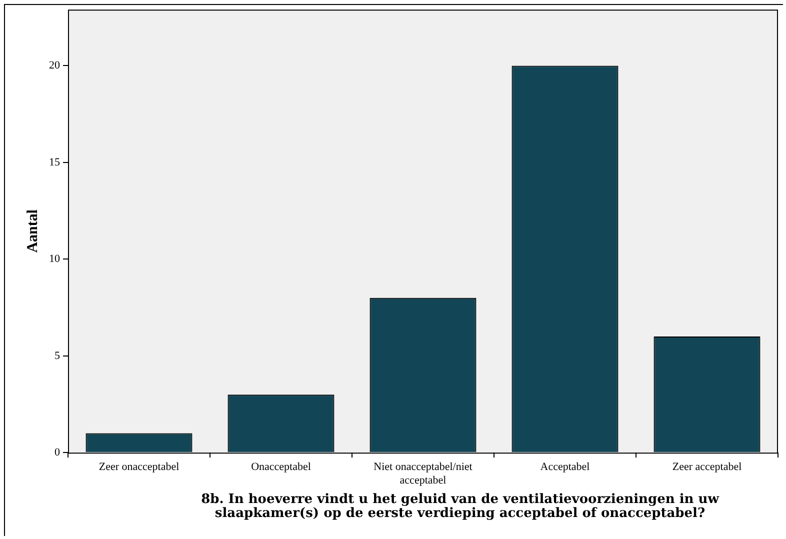 This screenshot has height=539, width=786. What do you see at coordinates (707, 467) in the screenshot?
I see `x-tick-label: Zeer acceptabel` at bounding box center [707, 467].